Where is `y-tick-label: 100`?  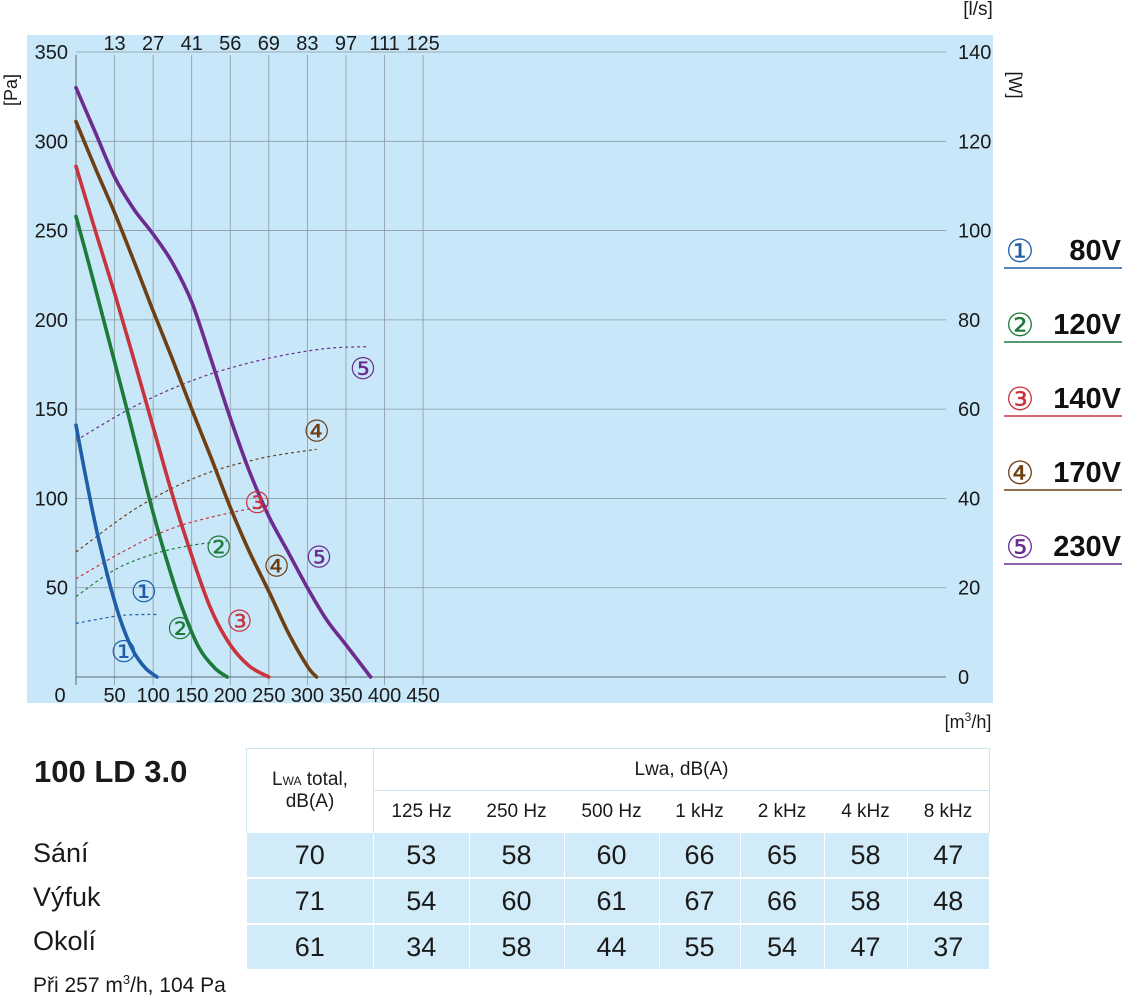 y-tick-label: 100 is located at coordinates (51, 499).